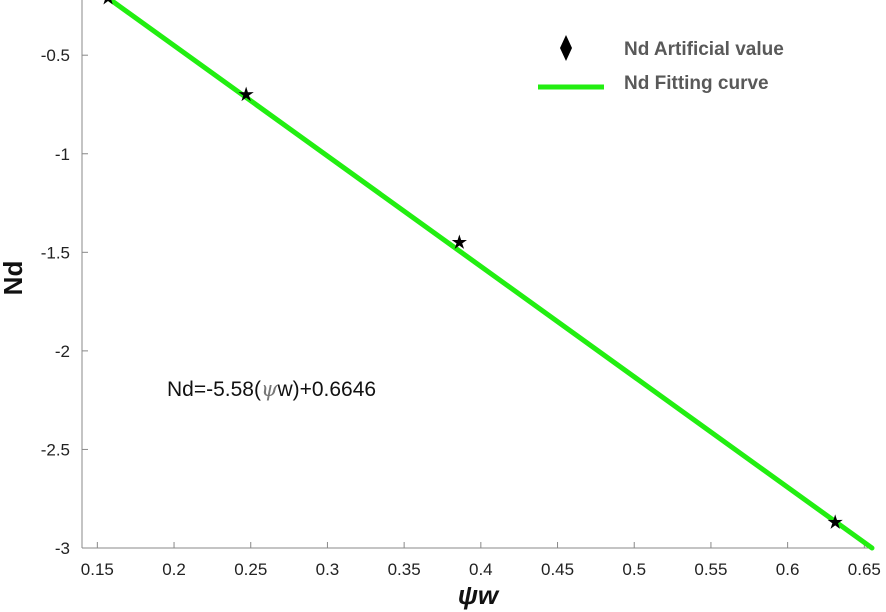 Image resolution: width=886 pixels, height=612 pixels. Describe the element at coordinates (14, 278) in the screenshot. I see `y-axis-title: Nd` at that location.